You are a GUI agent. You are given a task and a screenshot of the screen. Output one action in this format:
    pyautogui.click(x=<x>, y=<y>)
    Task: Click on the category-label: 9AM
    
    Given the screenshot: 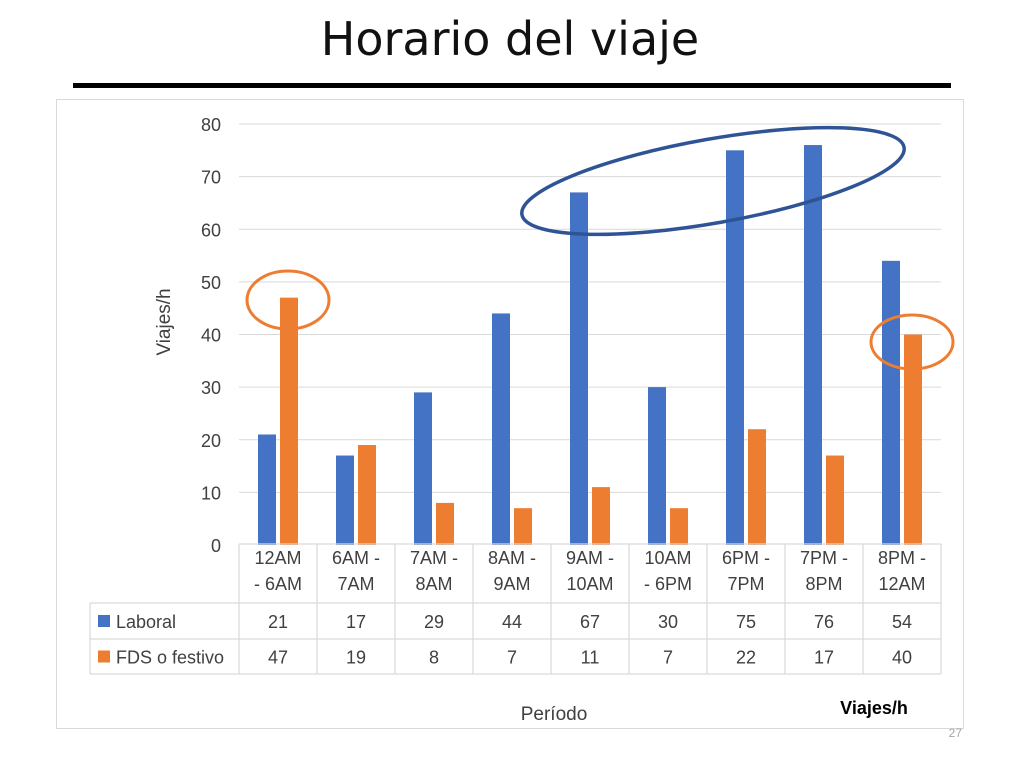 What is the action you would take?
    pyautogui.click(x=511, y=584)
    